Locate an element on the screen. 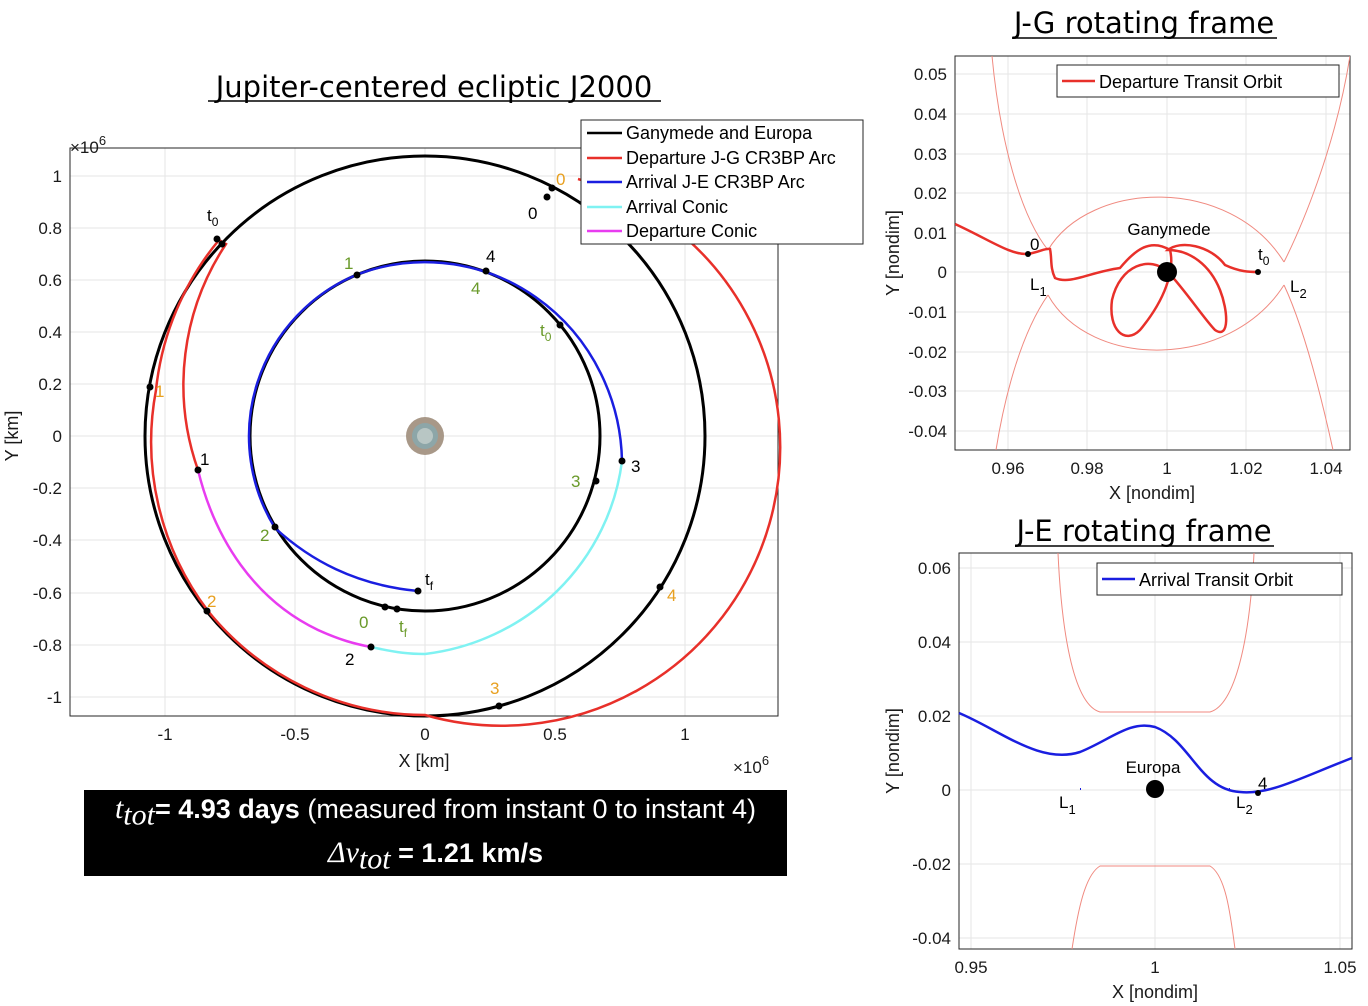 The width and height of the screenshot is (1368, 1006). europa-body is located at coordinates (1155, 789).